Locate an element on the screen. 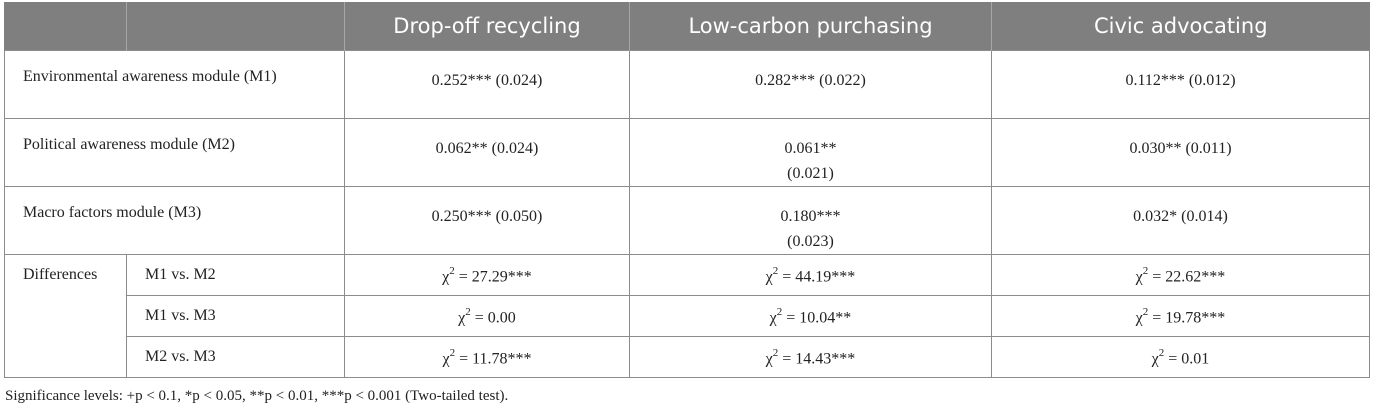 The width and height of the screenshot is (1375, 414). chi-value: = 11.78*** is located at coordinates (493, 359).